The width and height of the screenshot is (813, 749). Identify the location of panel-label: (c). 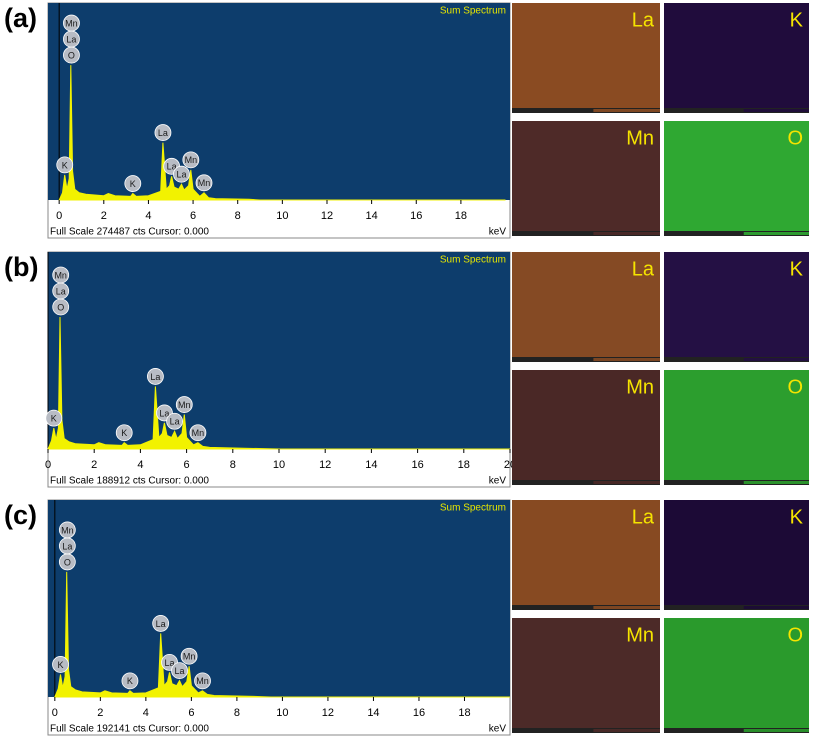
(20, 515).